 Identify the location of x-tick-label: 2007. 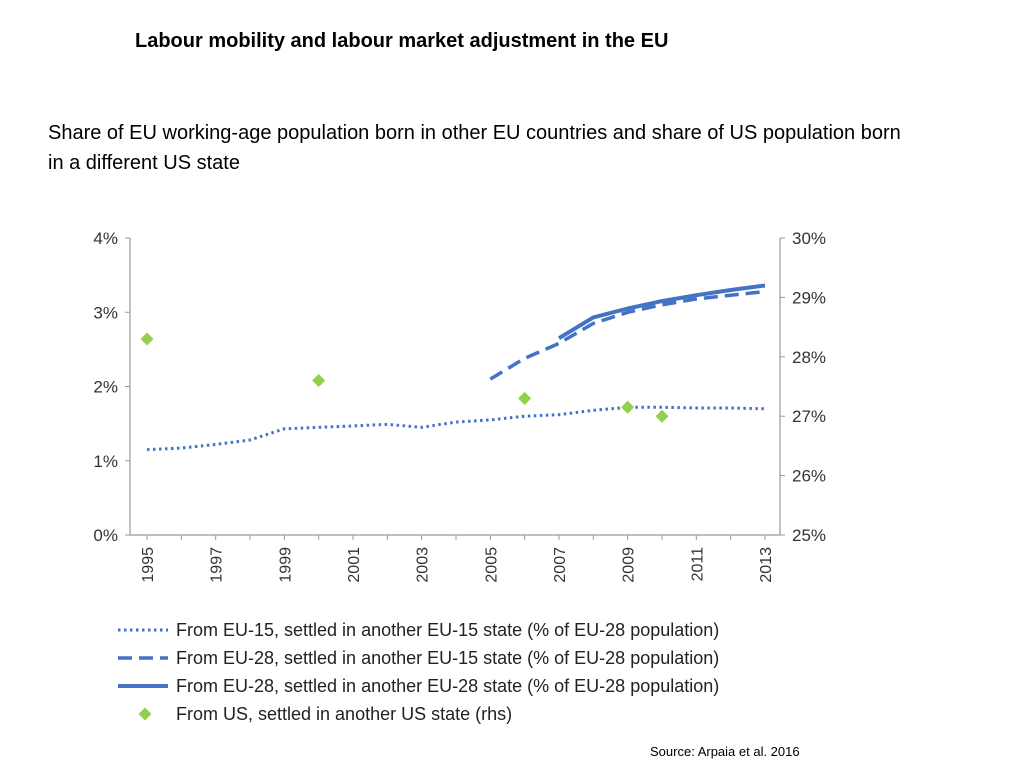
(560, 565).